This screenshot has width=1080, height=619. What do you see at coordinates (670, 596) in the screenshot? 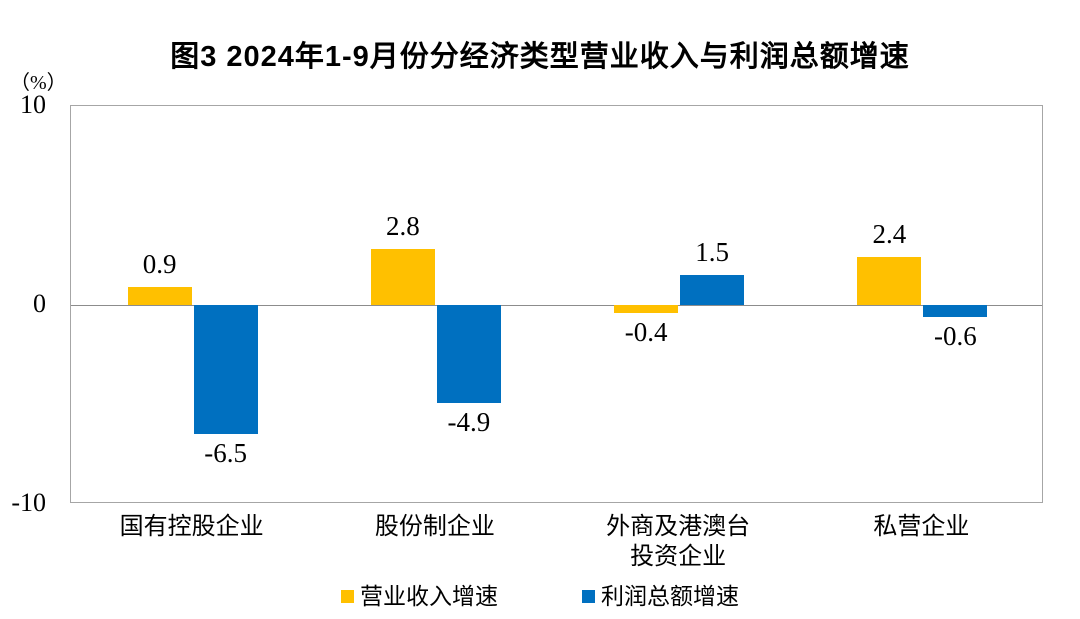
I see `legend-label-profit-growth: 利润总额增速` at bounding box center [670, 596].